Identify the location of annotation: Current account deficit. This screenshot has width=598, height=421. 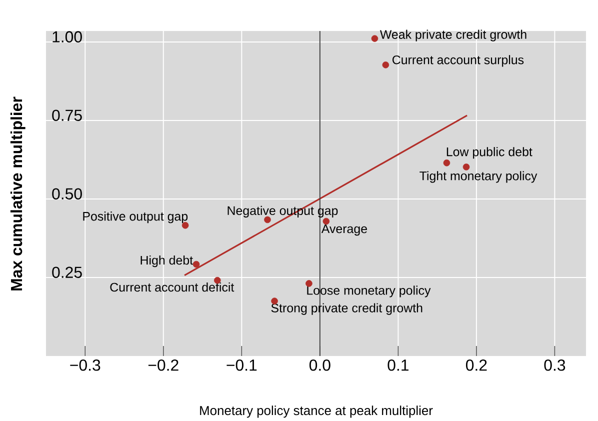
(172, 287).